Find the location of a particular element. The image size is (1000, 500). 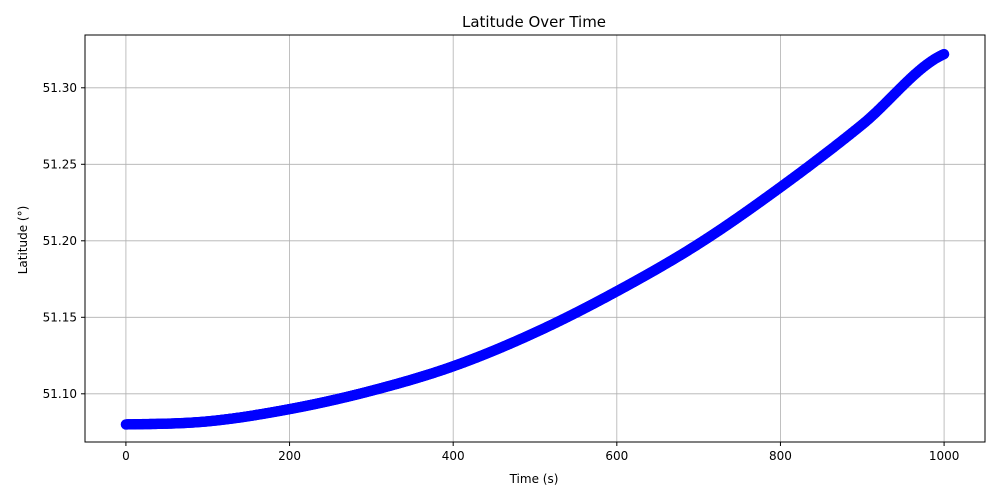

y-axis-label: Latitude (°) is located at coordinates (23, 240).